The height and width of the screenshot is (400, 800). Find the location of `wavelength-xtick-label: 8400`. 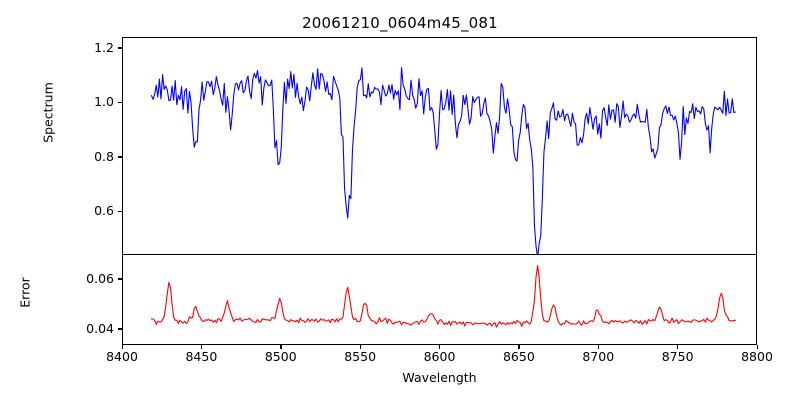

wavelength-xtick-label: 8400 is located at coordinates (122, 356).